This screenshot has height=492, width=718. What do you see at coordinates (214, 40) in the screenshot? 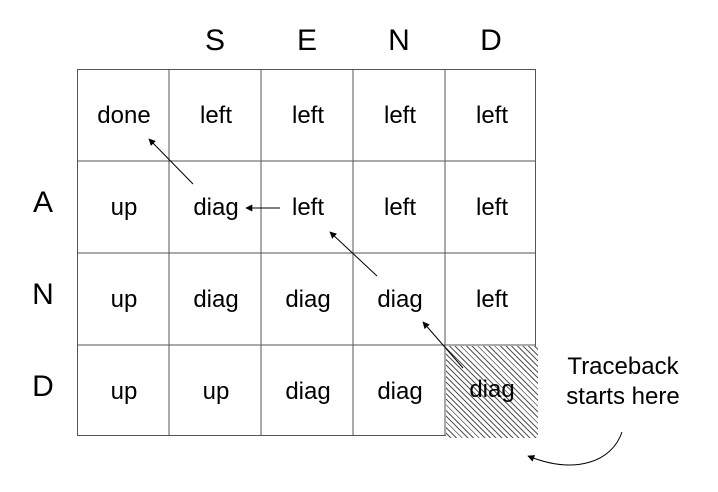
I see `column-header-s: S` at bounding box center [214, 40].